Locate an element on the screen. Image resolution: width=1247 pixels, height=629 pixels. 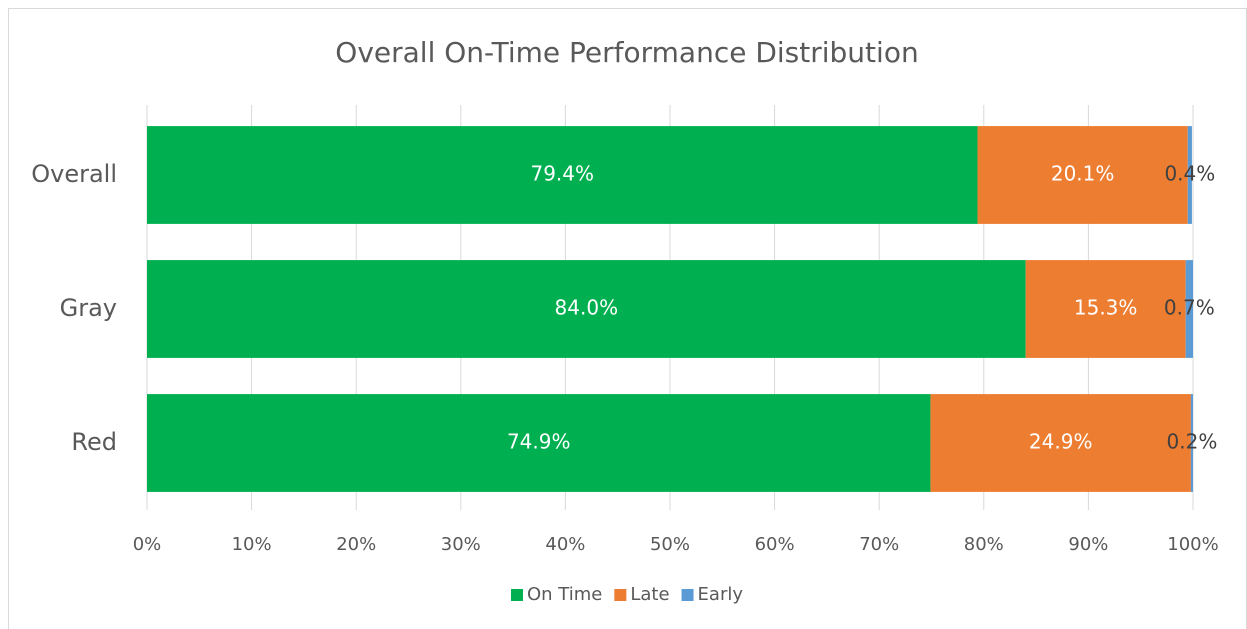
legend-label: Late is located at coordinates (649, 594).